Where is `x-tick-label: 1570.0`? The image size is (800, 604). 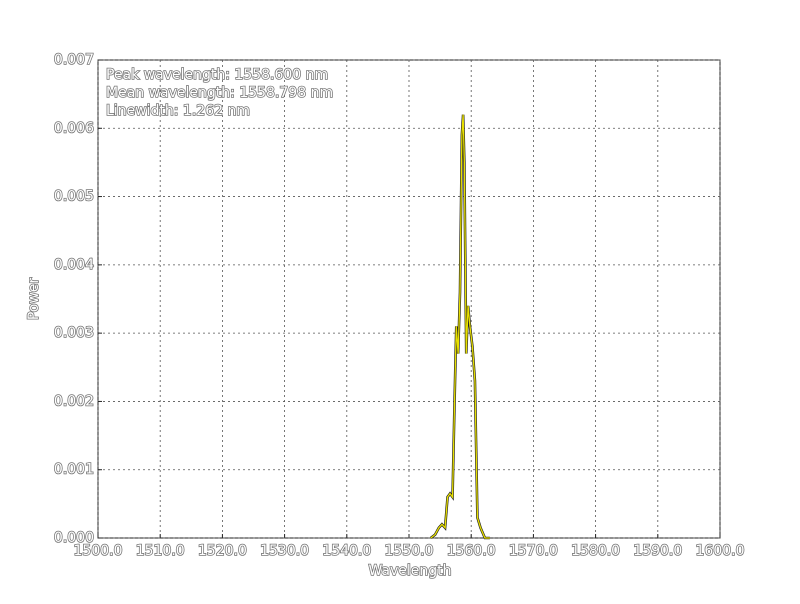
x-tick-label: 1570.0 is located at coordinates (533, 551).